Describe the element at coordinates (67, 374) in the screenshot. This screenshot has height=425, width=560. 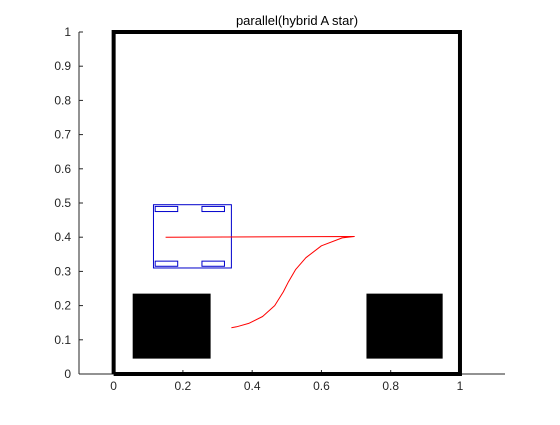
I see `y-tick-label: 0` at that location.